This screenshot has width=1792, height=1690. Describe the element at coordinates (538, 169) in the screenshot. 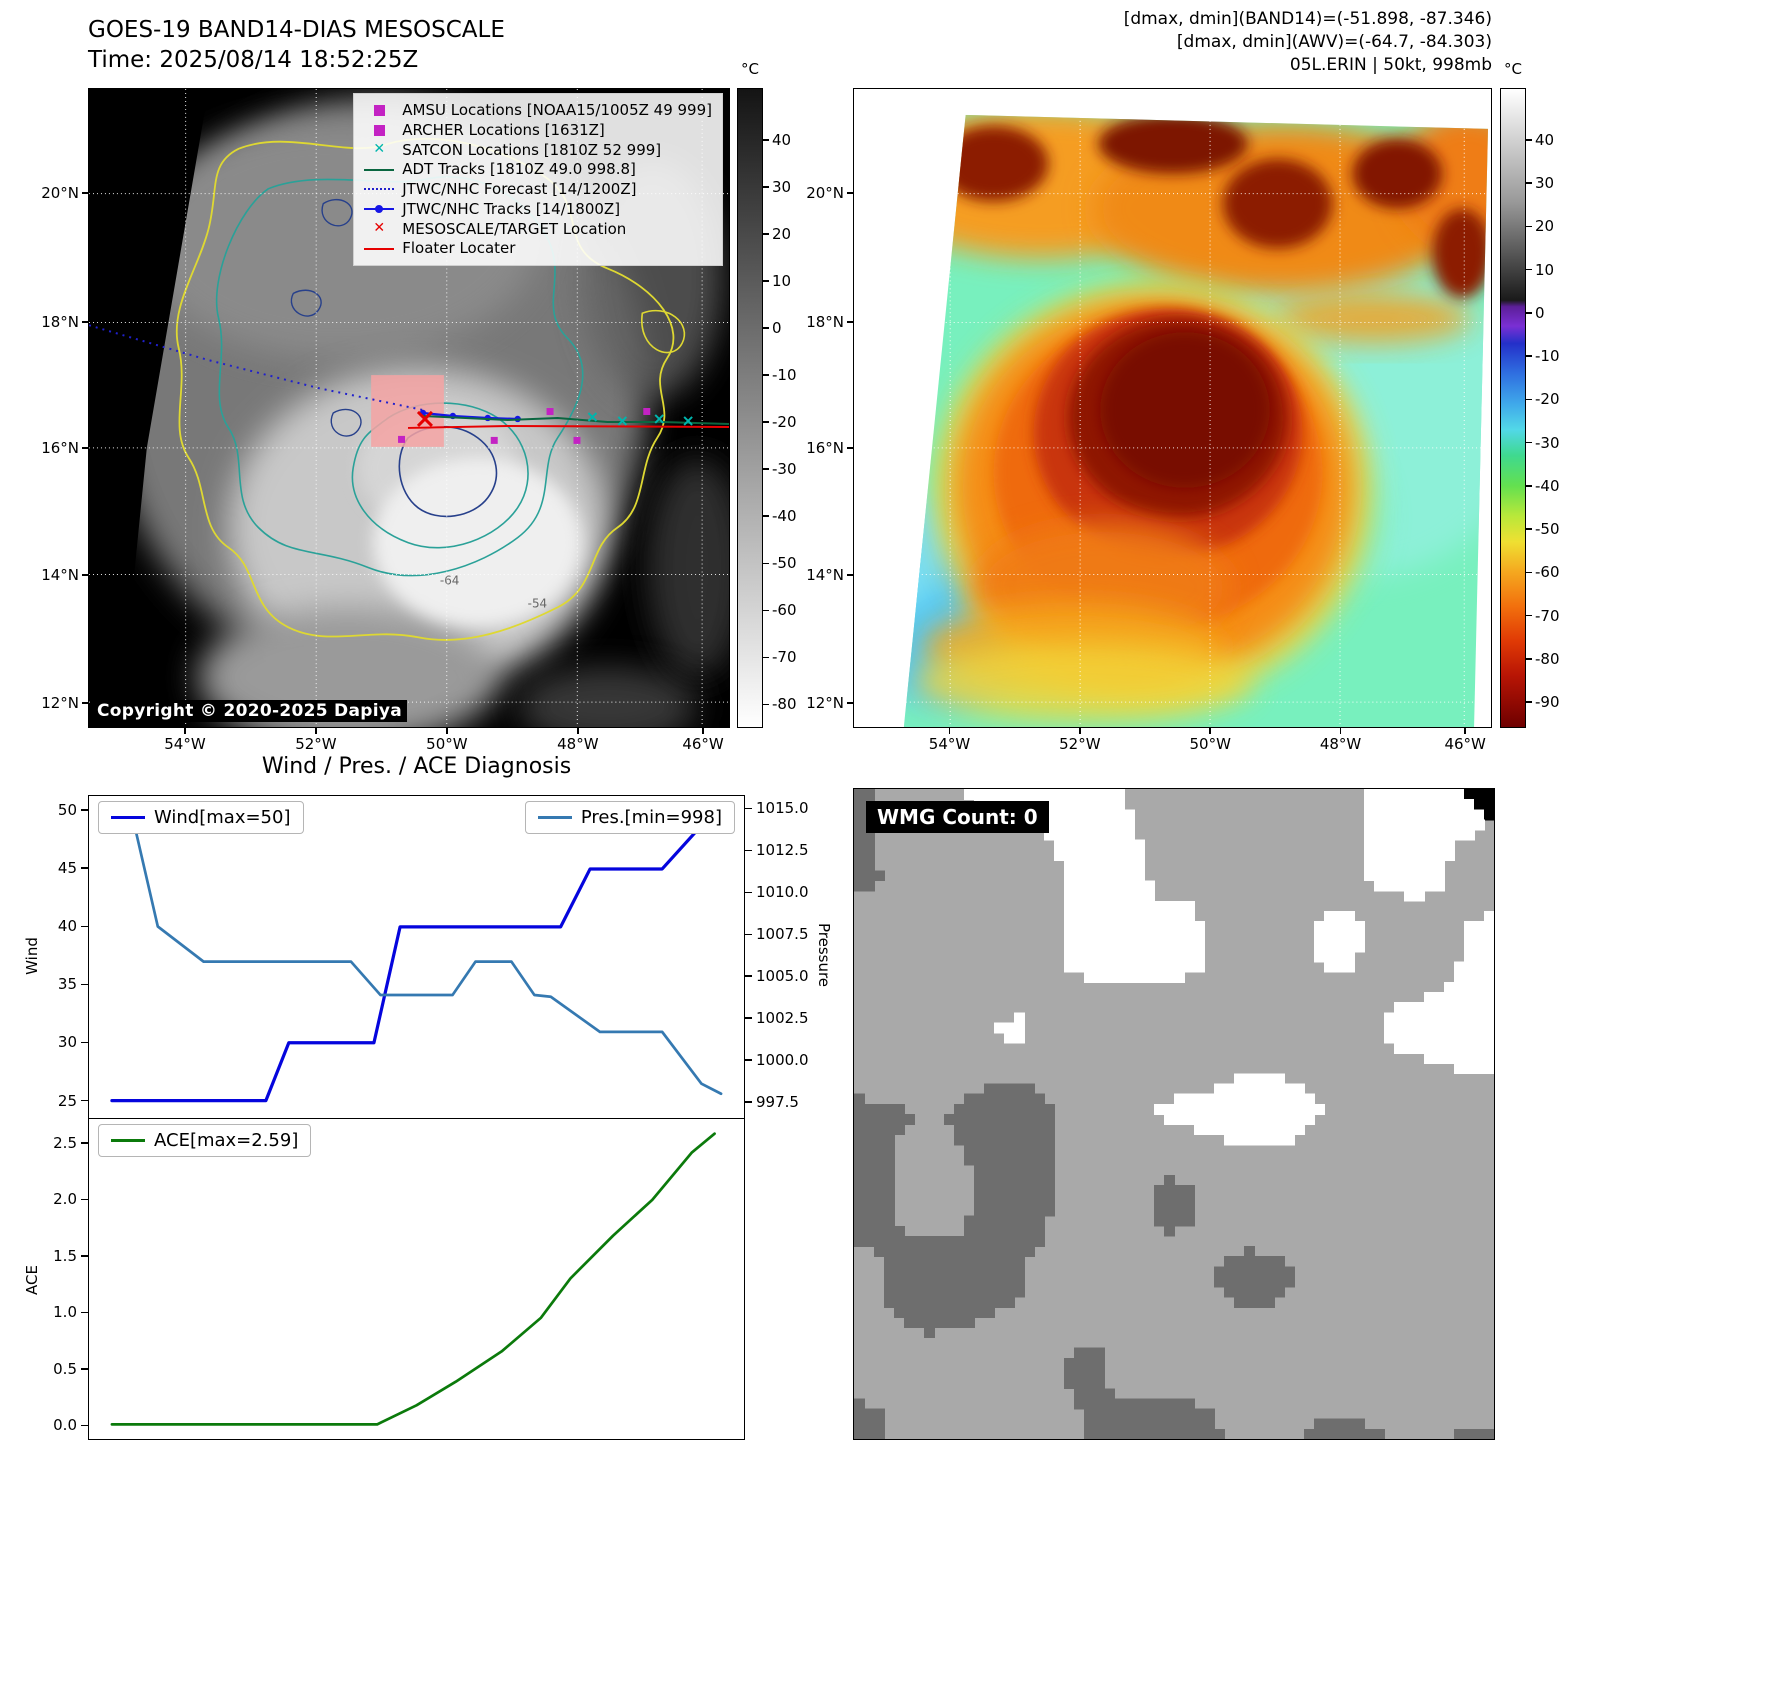

I see `legend-row: ADT Tracks [1810Z 49.0 998.8]` at that location.